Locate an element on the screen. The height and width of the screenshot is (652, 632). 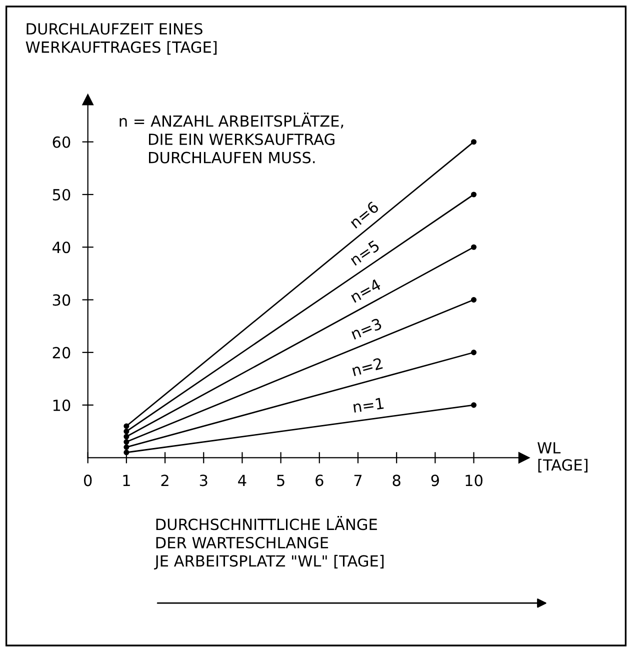
text: DURCHSCHNITTLICHE LÄNGE DER WARTESCHLANGE JE ARBEITSPLATZ "WL" [TAGE] is located at coordinates (269, 543).